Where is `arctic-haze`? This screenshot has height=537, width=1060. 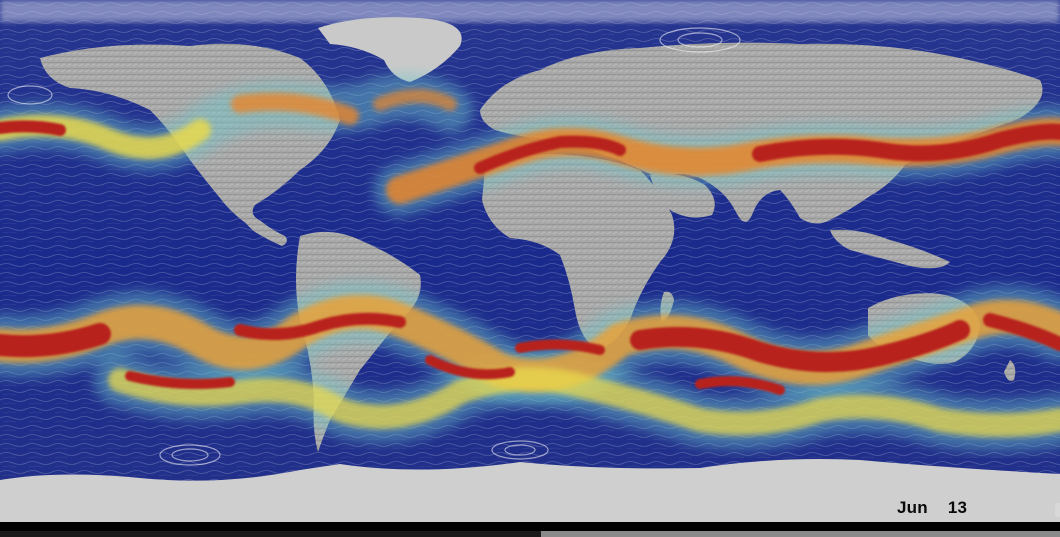 arctic-haze is located at coordinates (530, 11).